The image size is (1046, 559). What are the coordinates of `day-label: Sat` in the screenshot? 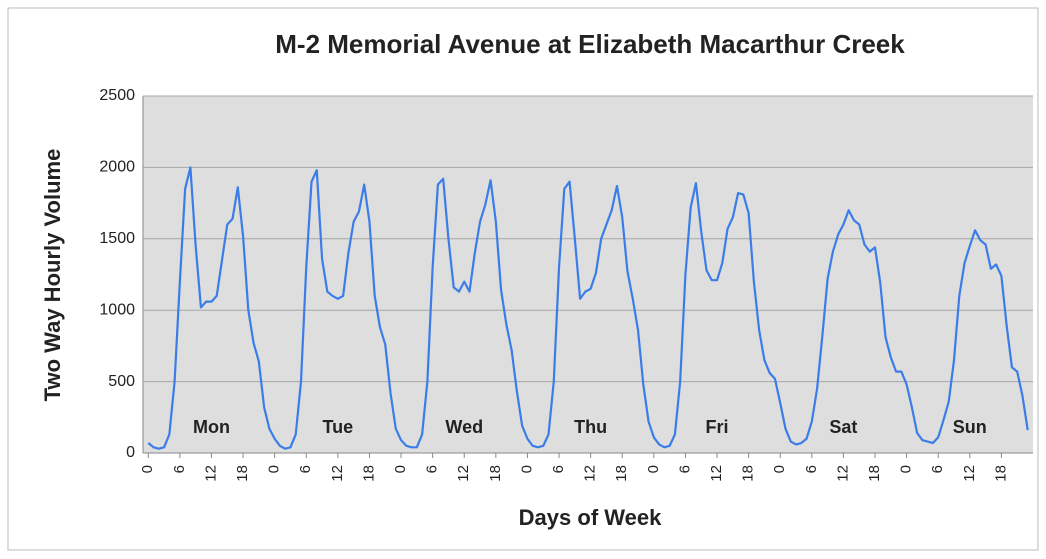 It's located at (843, 427).